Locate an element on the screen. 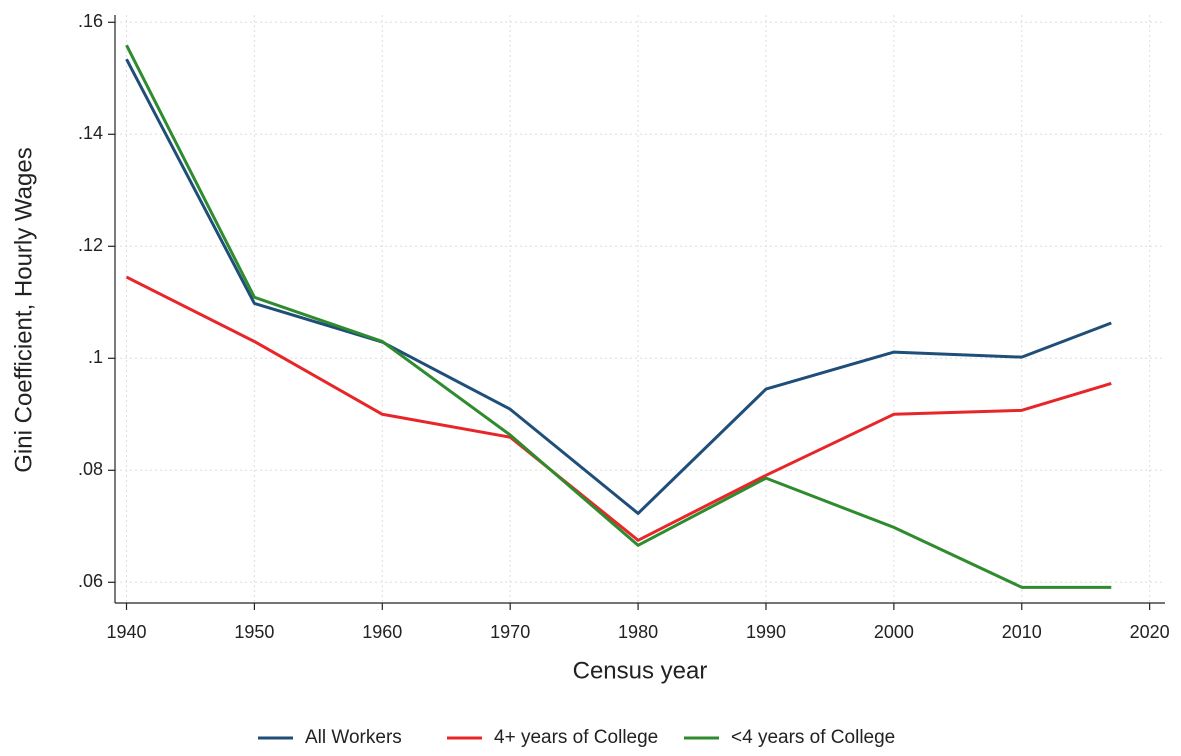 Image resolution: width=1181 pixels, height=756 pixels. legend-label: 4+ years of College is located at coordinates (576, 737).